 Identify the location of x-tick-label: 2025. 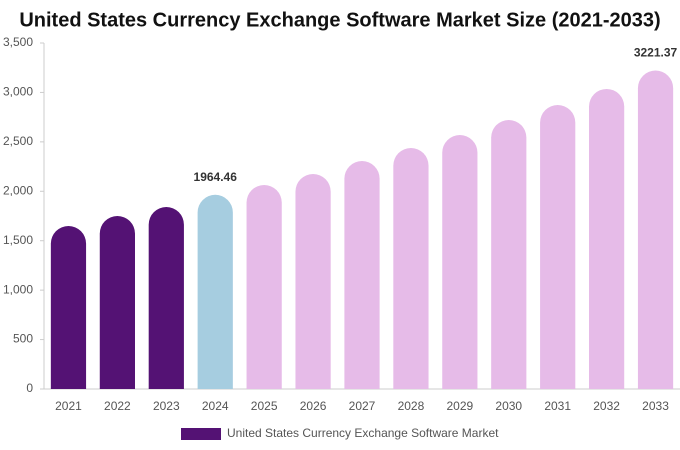
(264, 406).